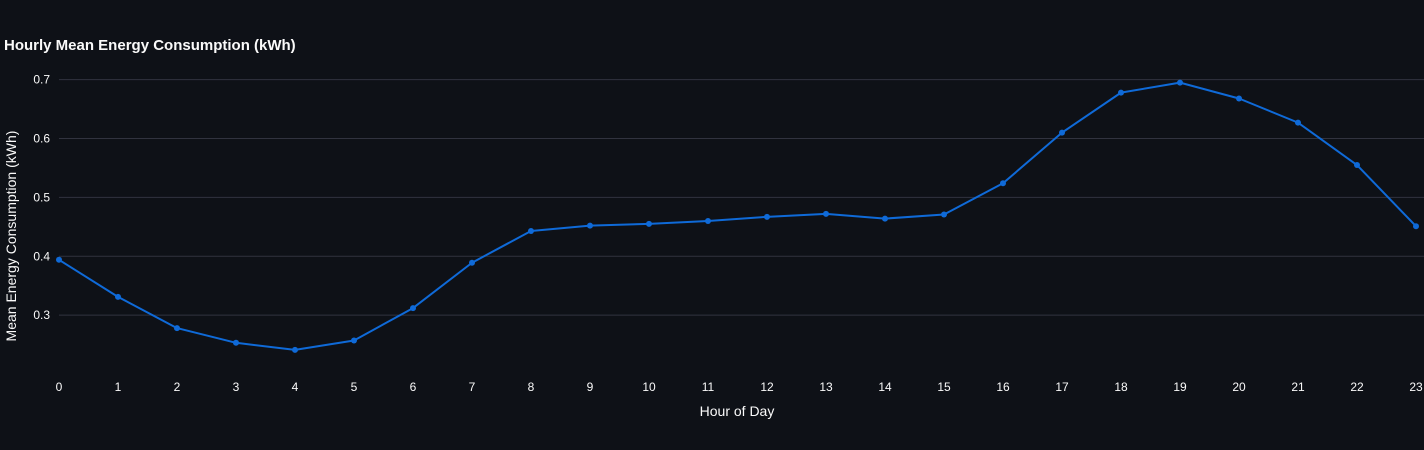 The width and height of the screenshot is (1424, 450). I want to click on x-tick-label: 11, so click(708, 387).